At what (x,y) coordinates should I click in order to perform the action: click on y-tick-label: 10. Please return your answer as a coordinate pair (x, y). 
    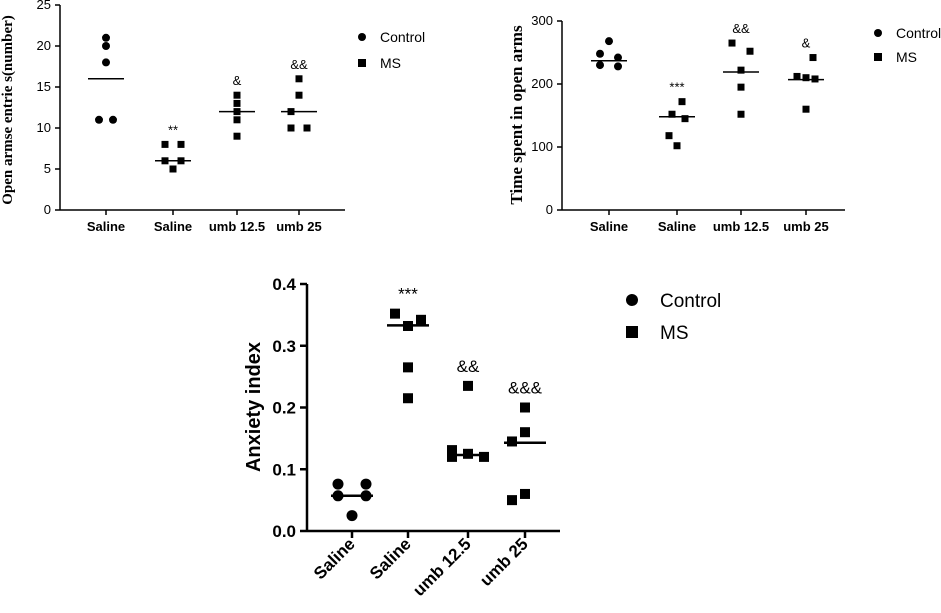
    Looking at the image, I should click on (44, 127).